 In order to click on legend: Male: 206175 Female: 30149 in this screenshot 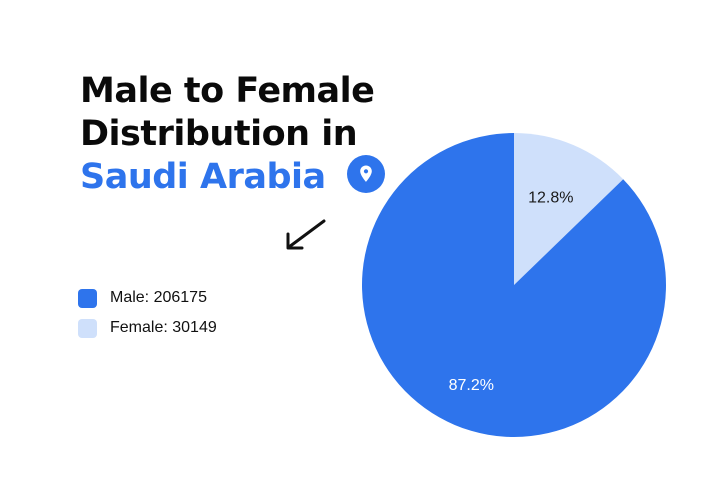, I will do `click(147, 313)`.